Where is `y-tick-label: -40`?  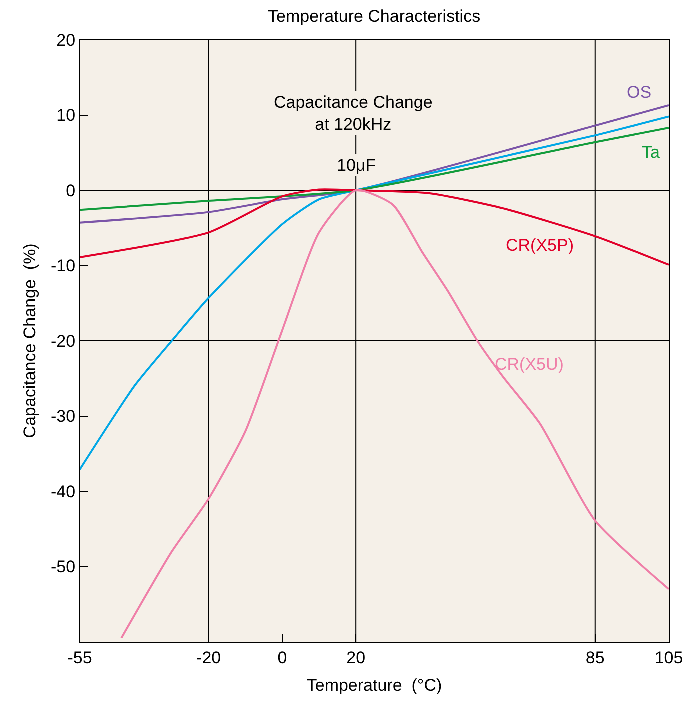
y-tick-label: -40 is located at coordinates (63, 492).